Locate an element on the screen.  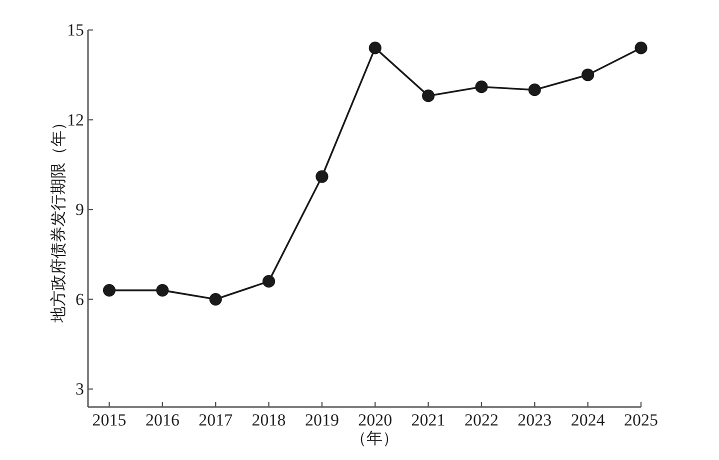
y-tick-label: 6 is located at coordinates (80, 299).